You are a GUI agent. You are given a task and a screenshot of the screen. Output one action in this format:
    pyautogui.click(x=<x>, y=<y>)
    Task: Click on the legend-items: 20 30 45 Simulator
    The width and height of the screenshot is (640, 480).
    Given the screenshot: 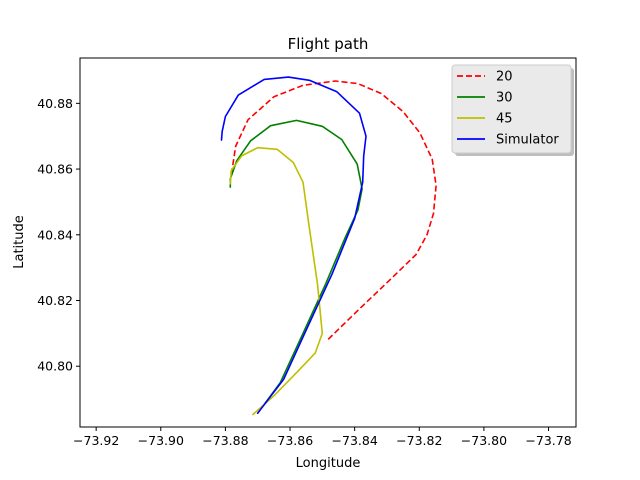 What is the action you would take?
    pyautogui.click(x=508, y=109)
    